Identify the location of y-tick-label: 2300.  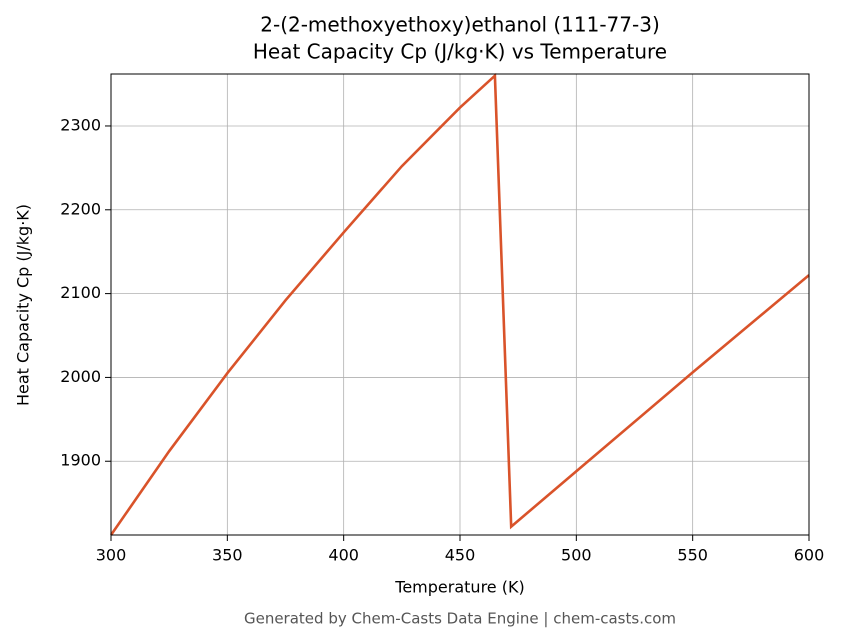
(80, 124).